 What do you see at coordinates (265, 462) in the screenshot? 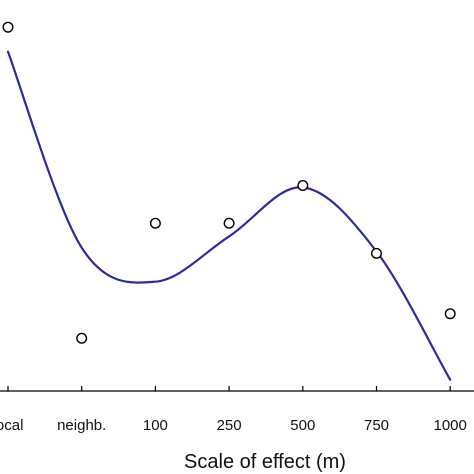
I see `x-axis-title: Scale of effect (m)` at bounding box center [265, 462].